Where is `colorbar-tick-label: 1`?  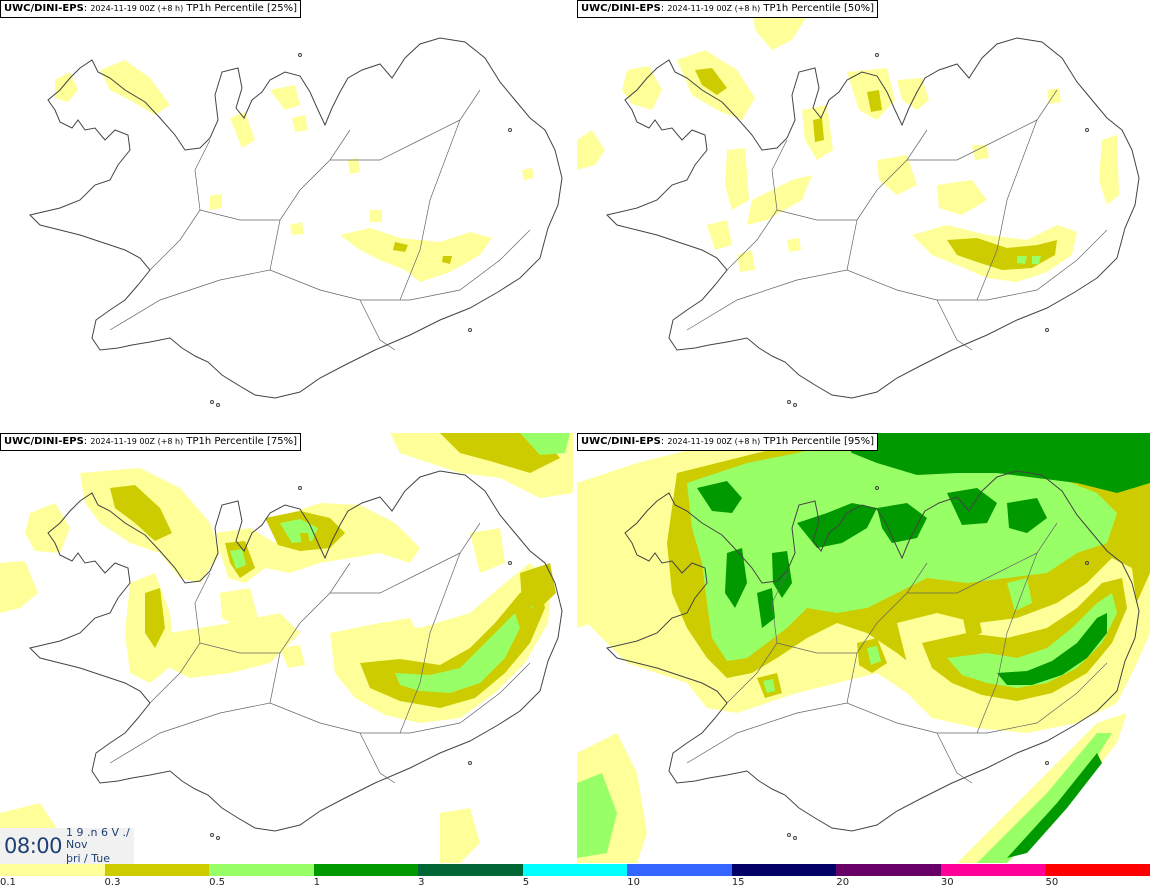 colorbar-tick-label: 1 is located at coordinates (316, 882).